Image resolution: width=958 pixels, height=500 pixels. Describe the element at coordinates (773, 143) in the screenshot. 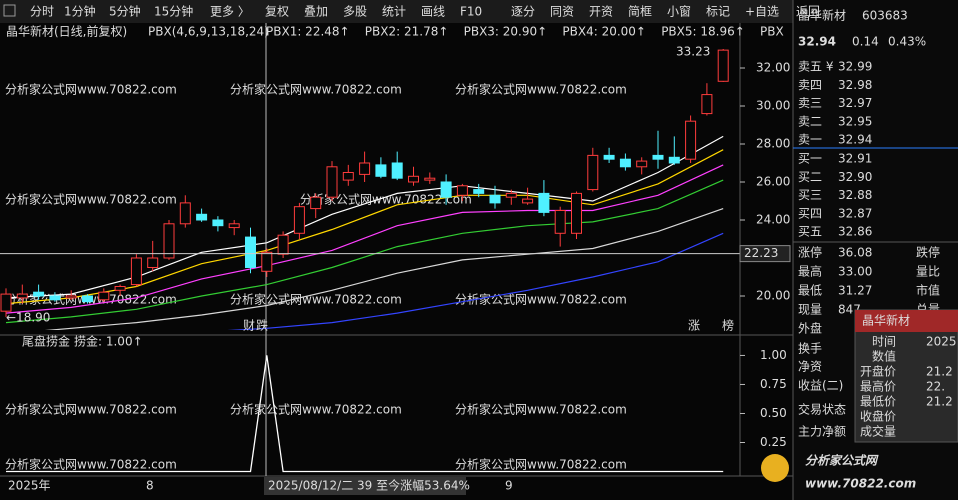

I see `y-tick-label: 28.00` at that location.